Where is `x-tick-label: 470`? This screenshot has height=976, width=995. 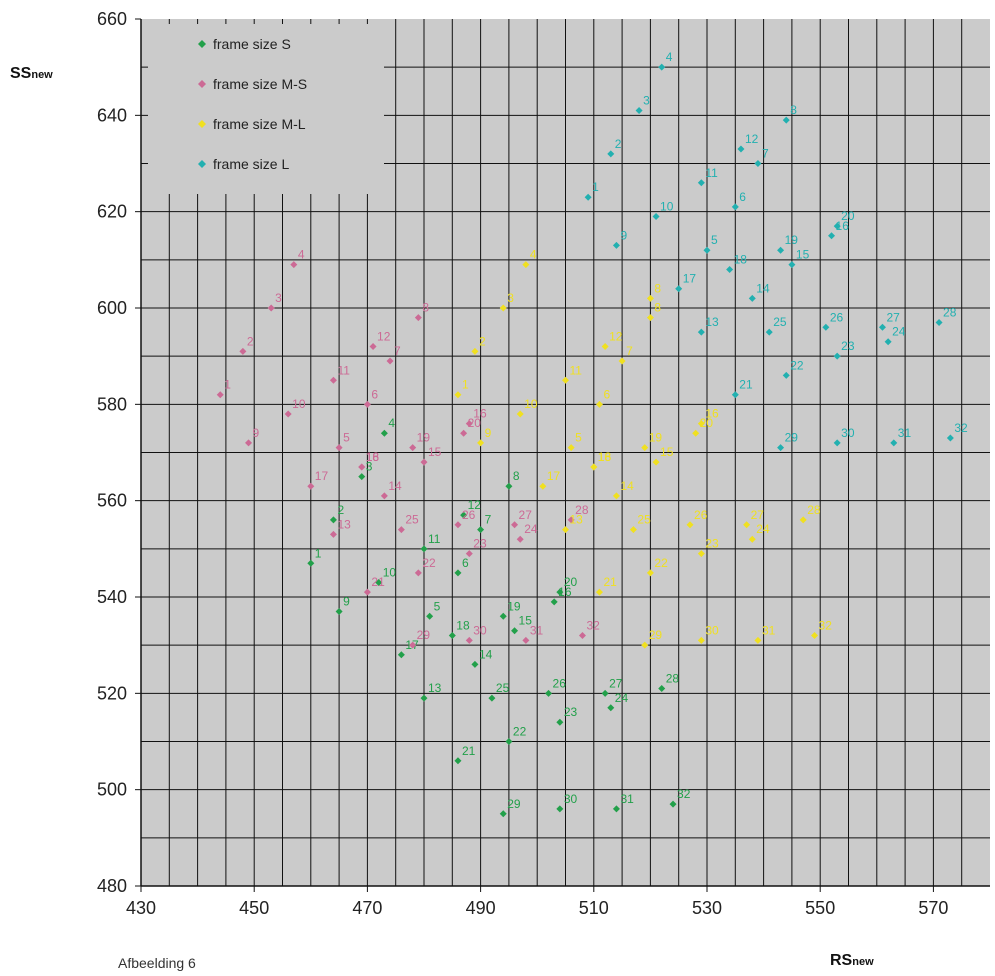
x-tick-label: 470 is located at coordinates (367, 908).